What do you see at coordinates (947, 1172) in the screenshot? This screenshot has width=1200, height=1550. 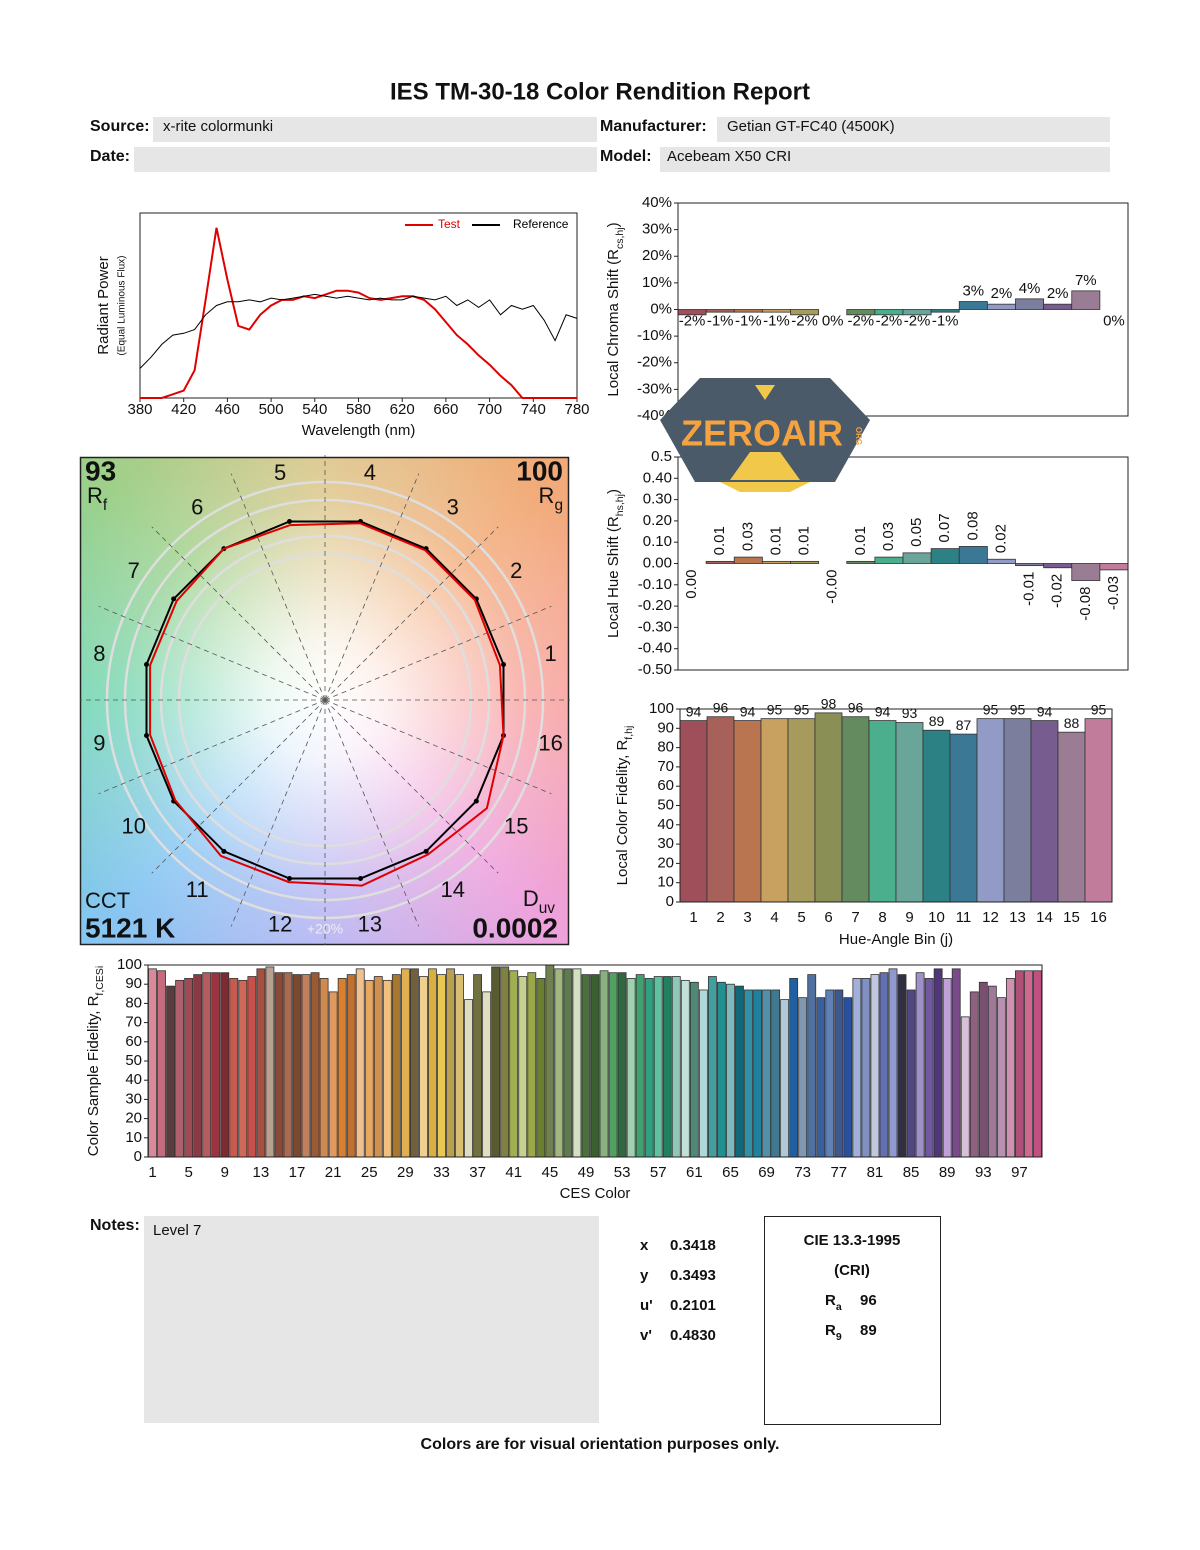 I see `x-tick-label: 89` at bounding box center [947, 1172].